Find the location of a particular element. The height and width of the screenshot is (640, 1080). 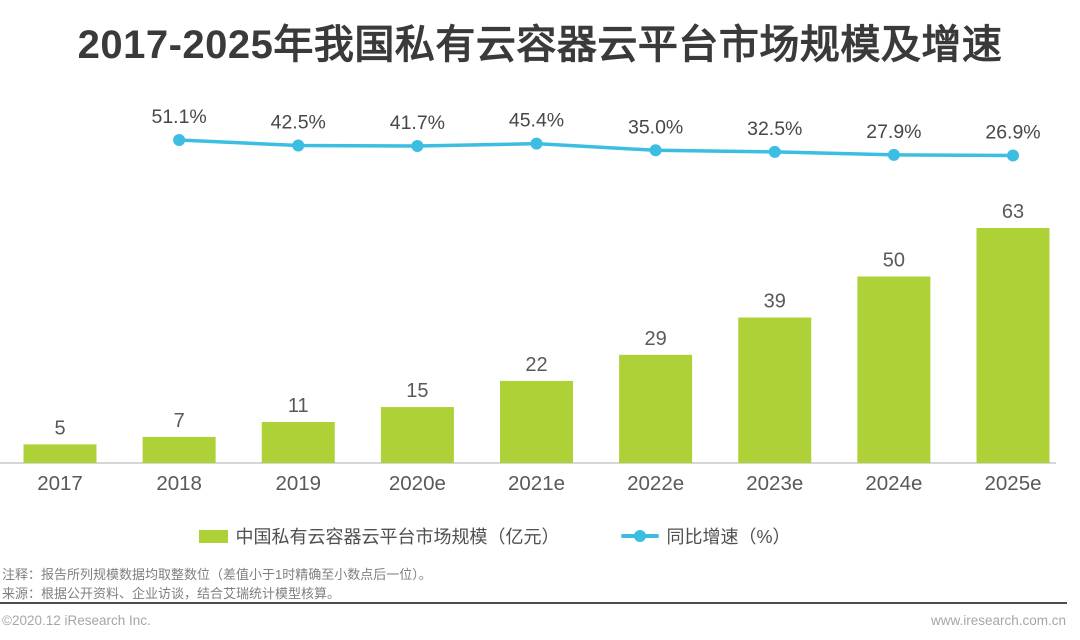

growth-value-label: 41.7% is located at coordinates (417, 123).